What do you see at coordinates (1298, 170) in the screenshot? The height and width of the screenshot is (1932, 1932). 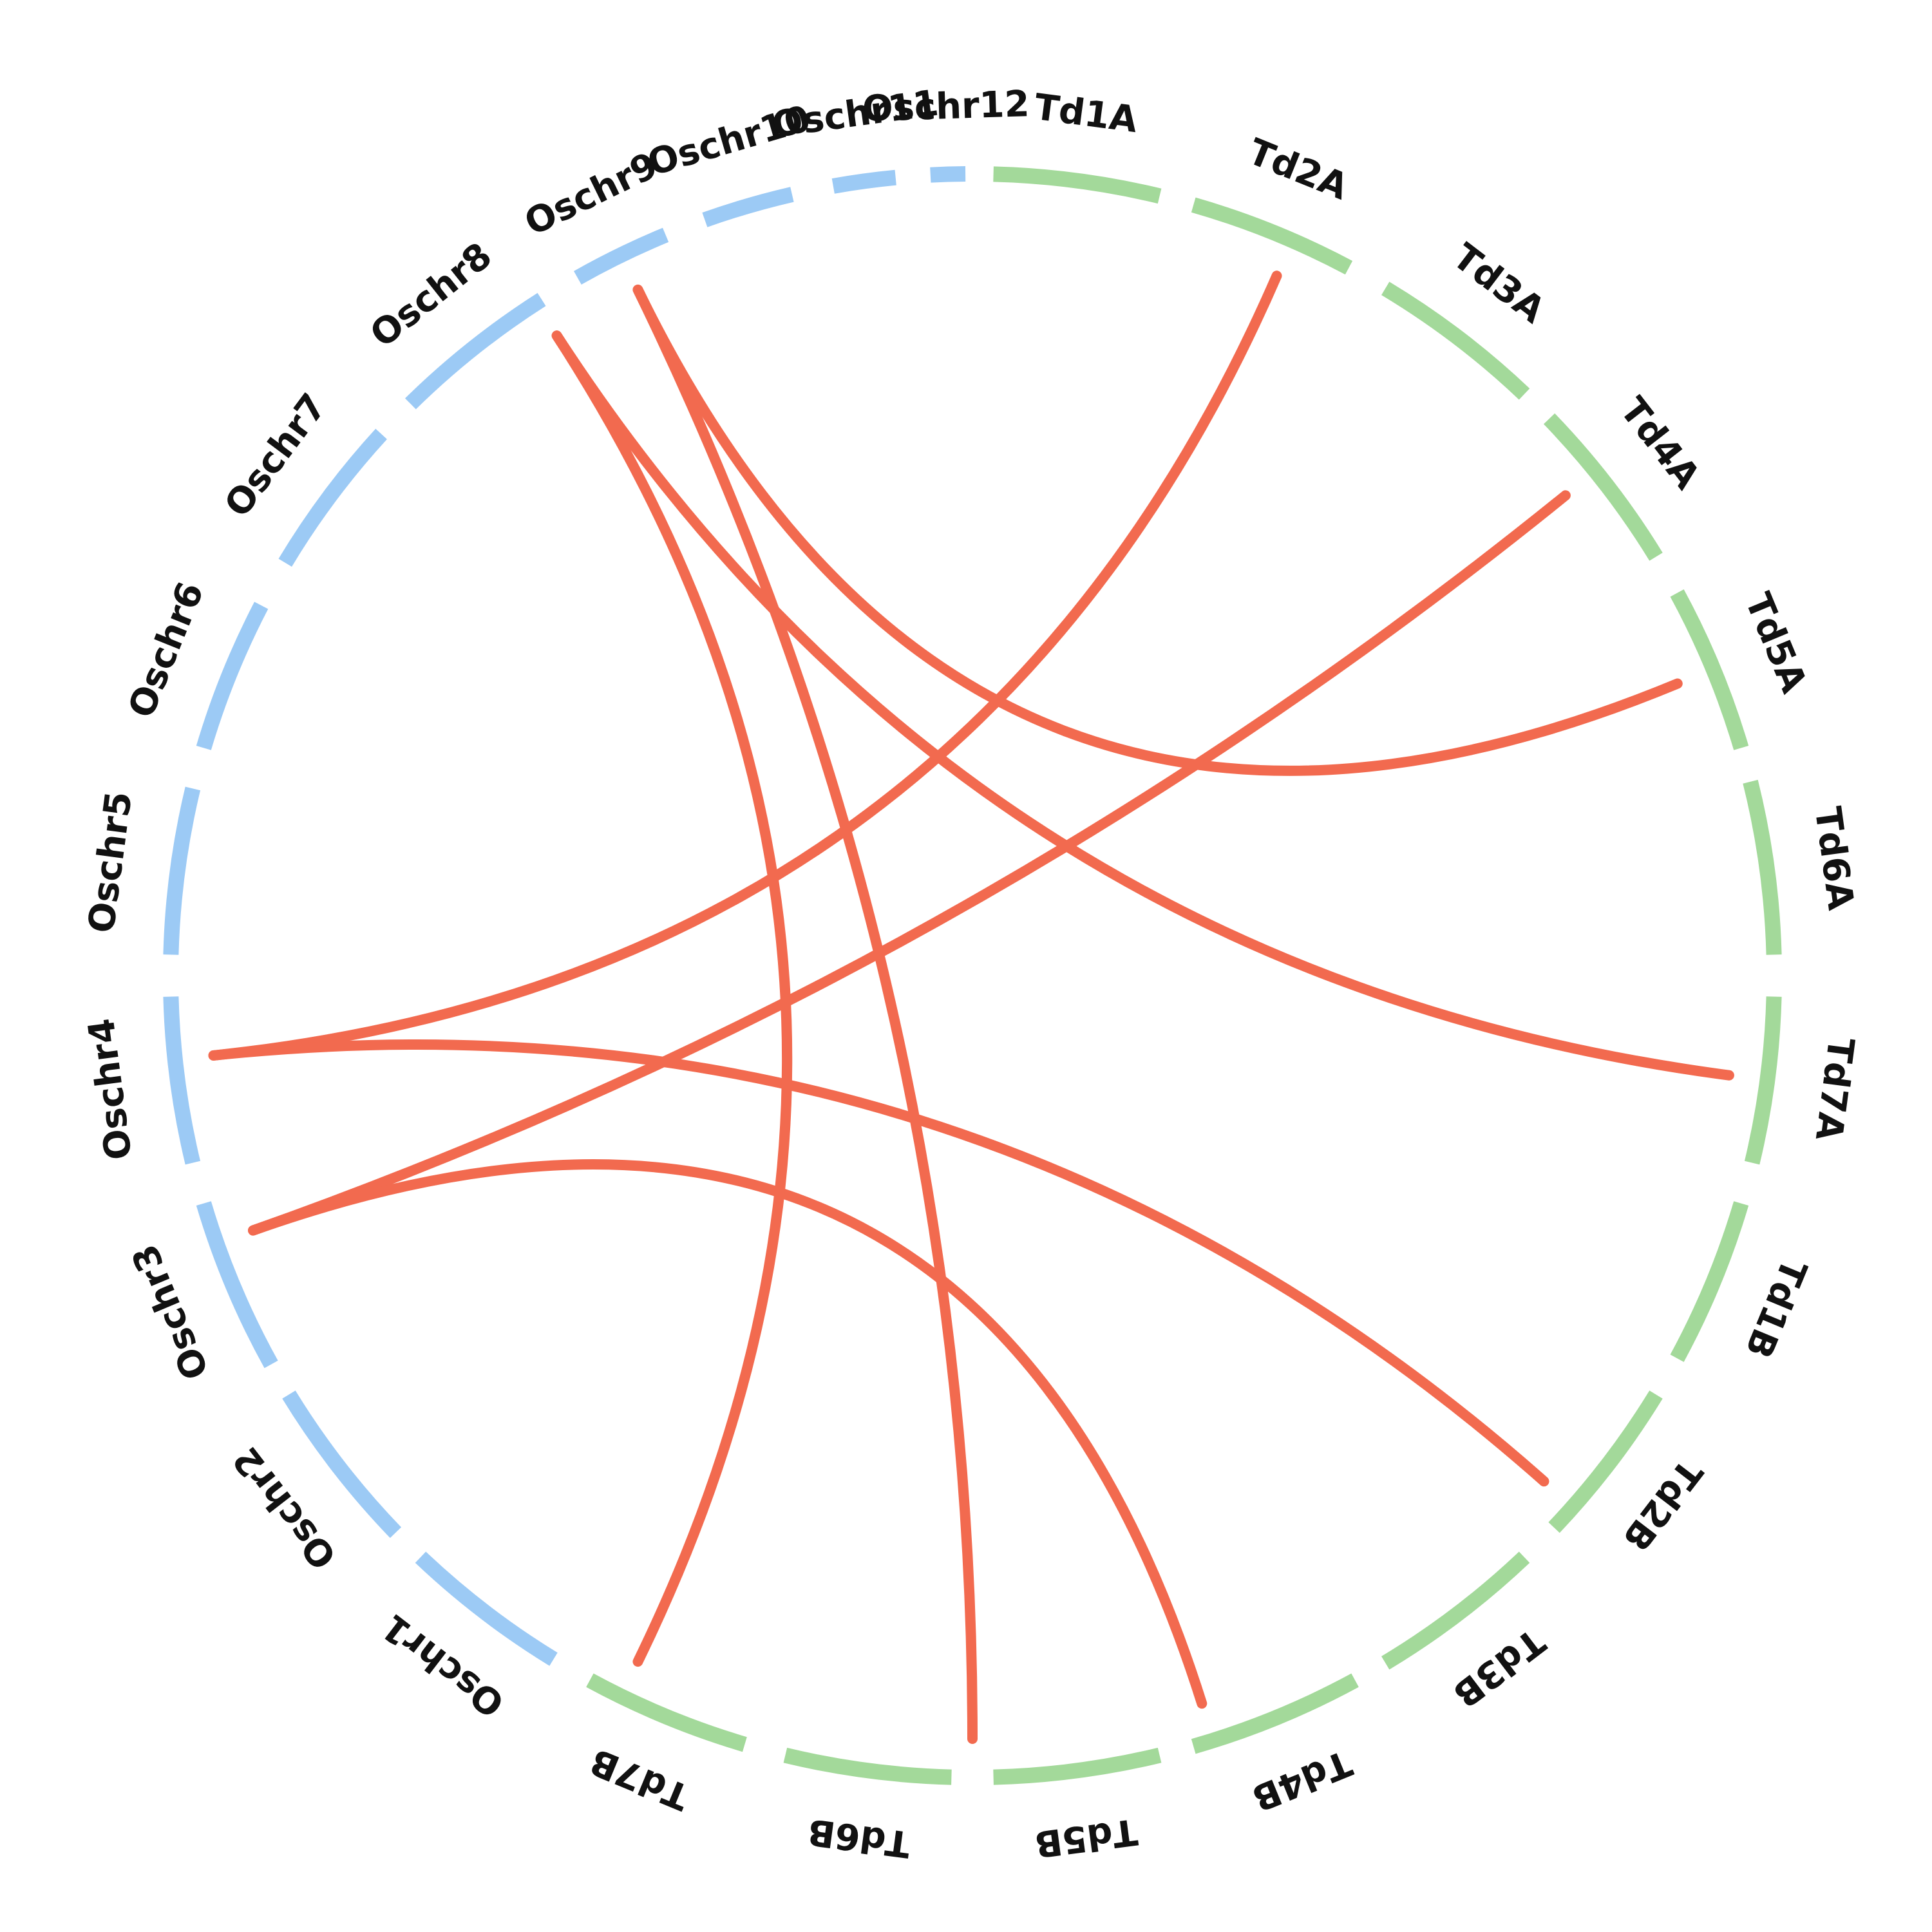 I see `chromosome-label-td2a: Td2A` at bounding box center [1298, 170].